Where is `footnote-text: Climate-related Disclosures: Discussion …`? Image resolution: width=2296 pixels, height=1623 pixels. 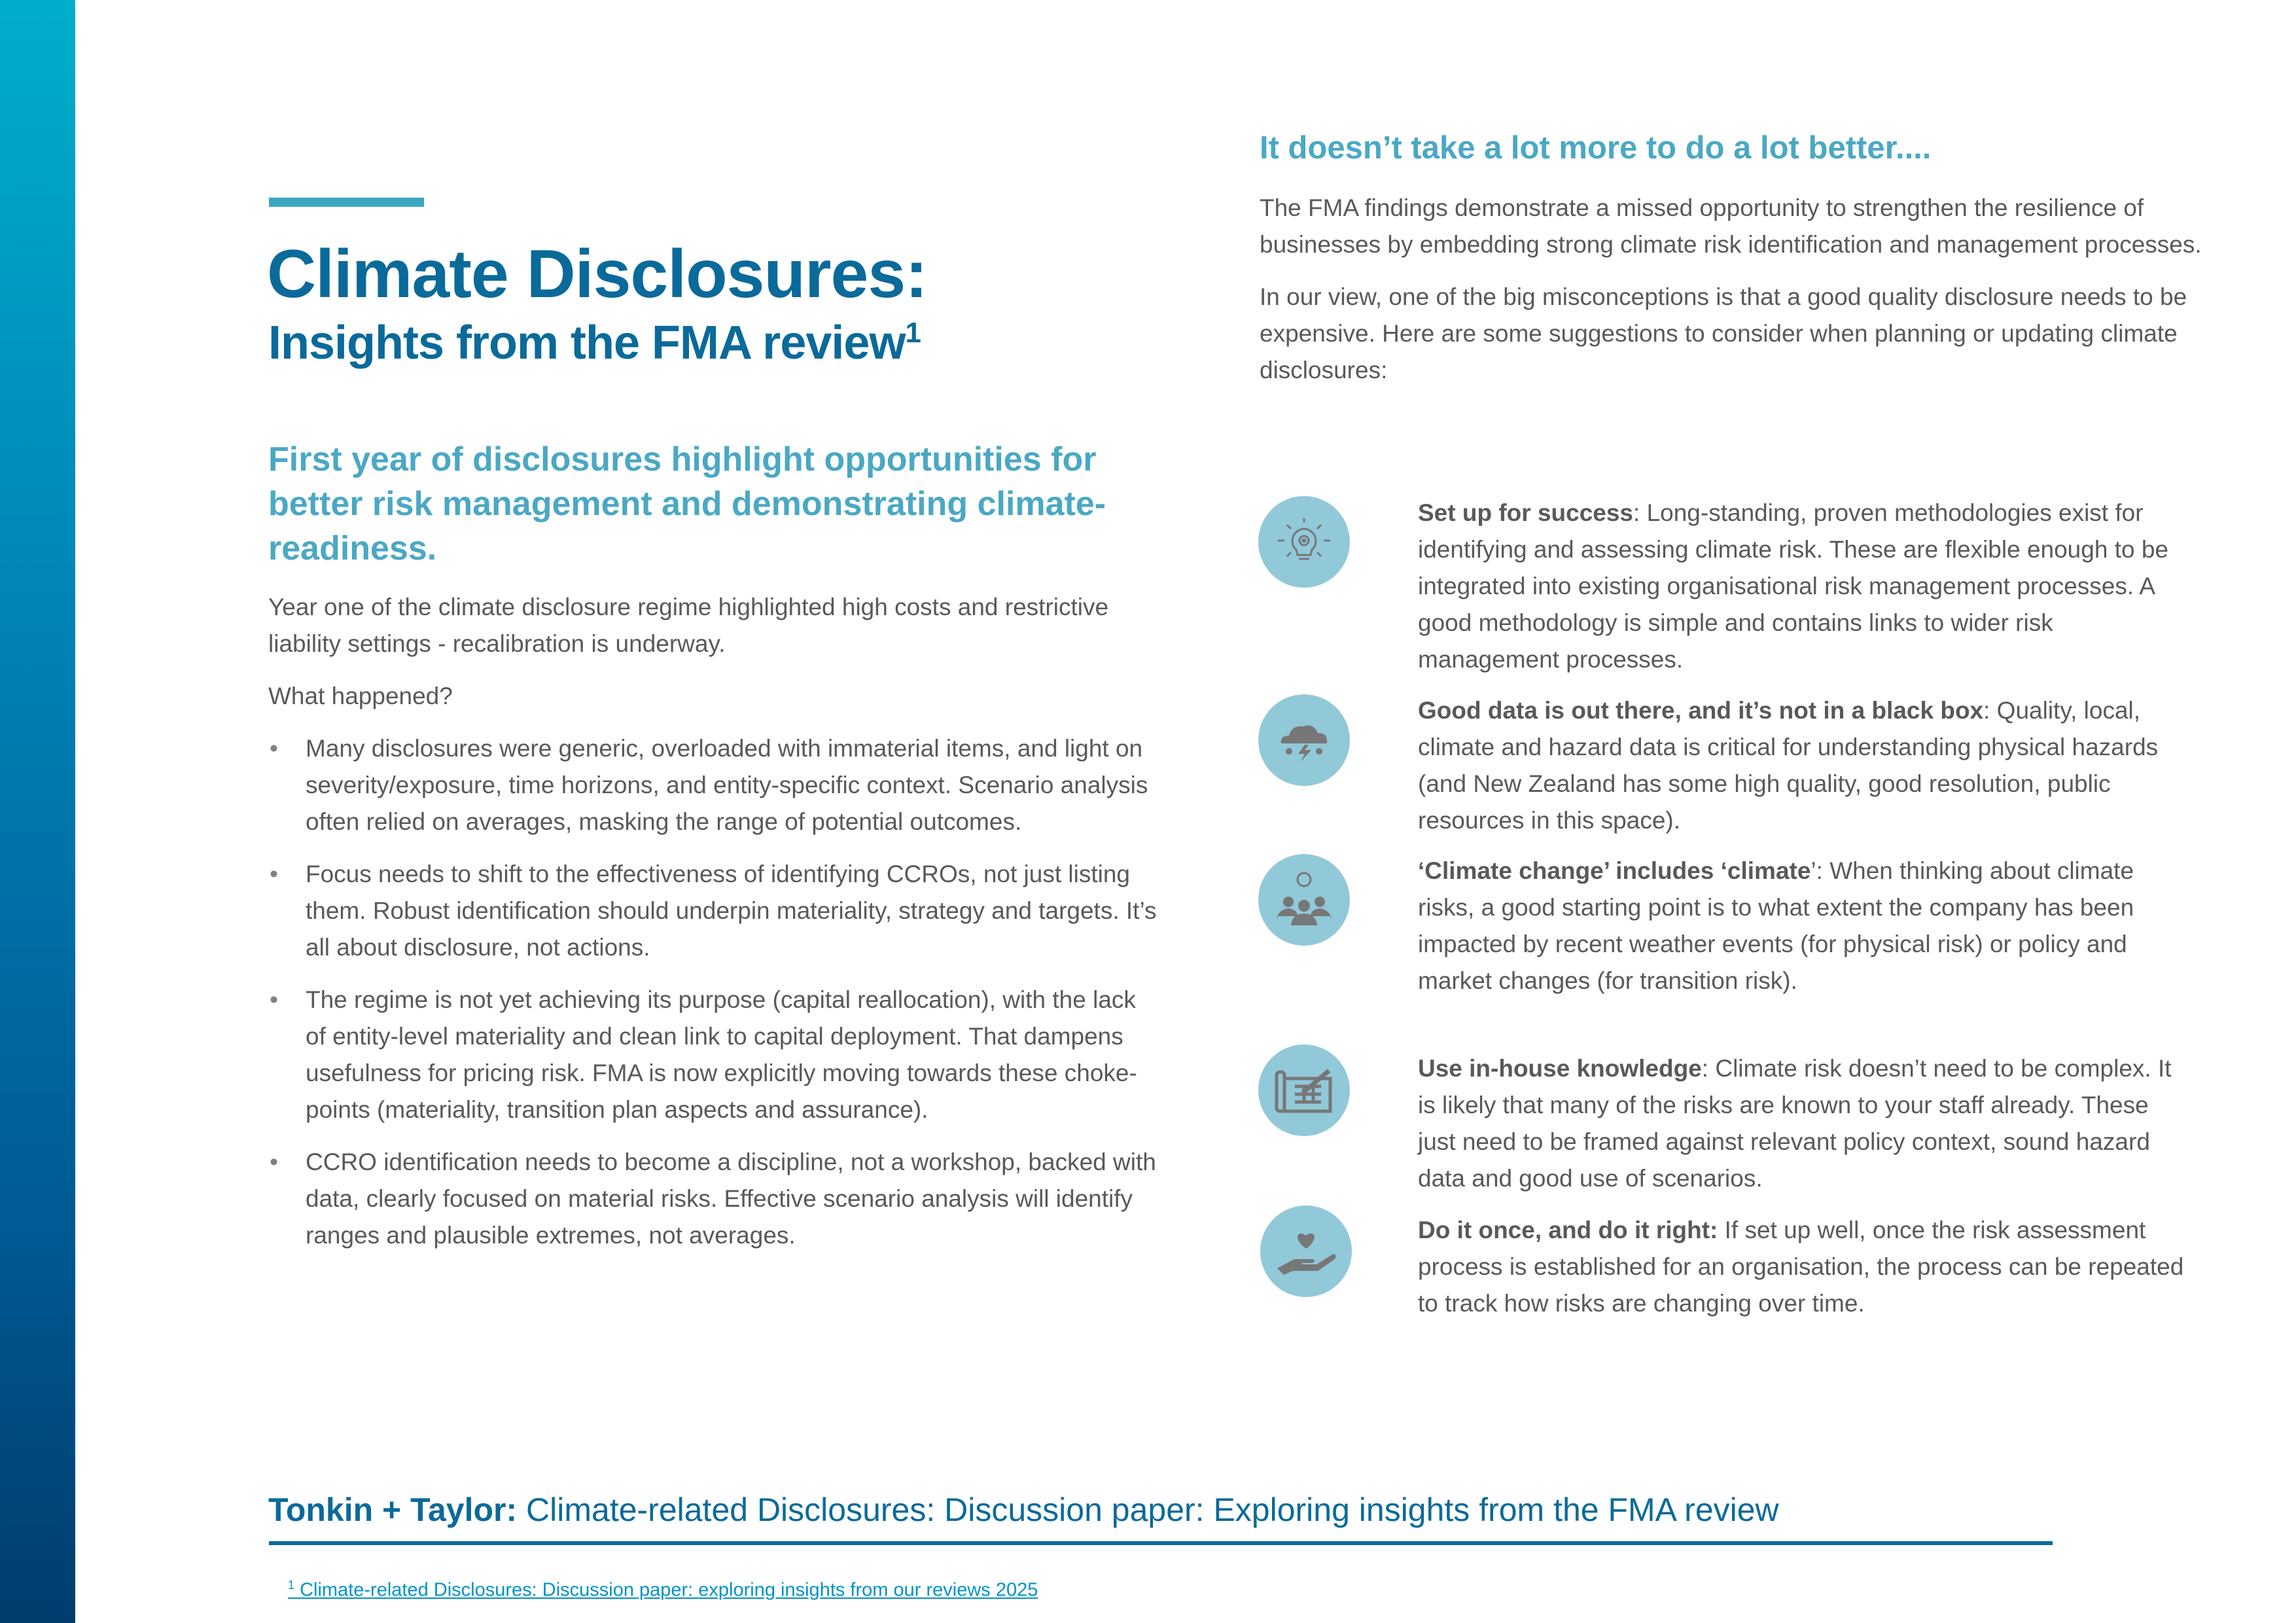 footnote-text: Climate-related Disclosures: Discussion … is located at coordinates (669, 1590).